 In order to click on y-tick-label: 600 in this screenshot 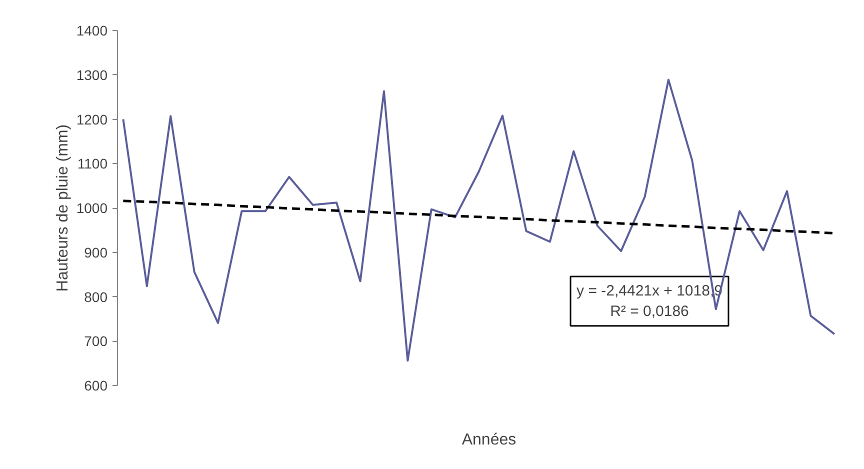, I will do `click(96, 386)`.